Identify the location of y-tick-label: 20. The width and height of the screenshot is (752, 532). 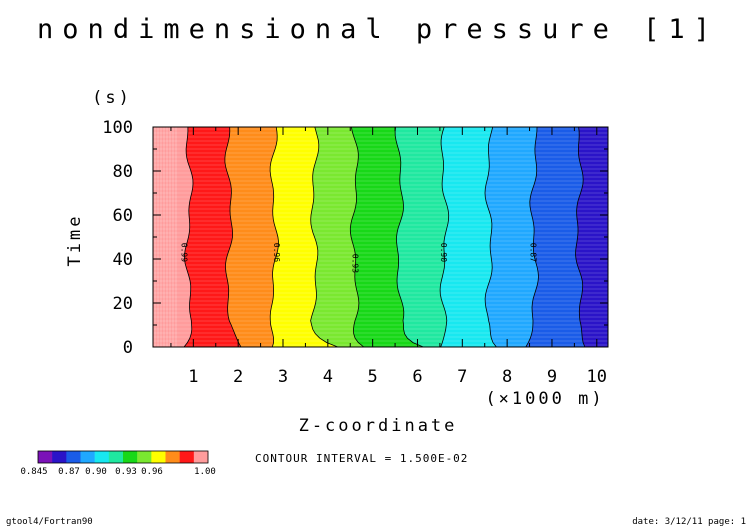
(123, 304).